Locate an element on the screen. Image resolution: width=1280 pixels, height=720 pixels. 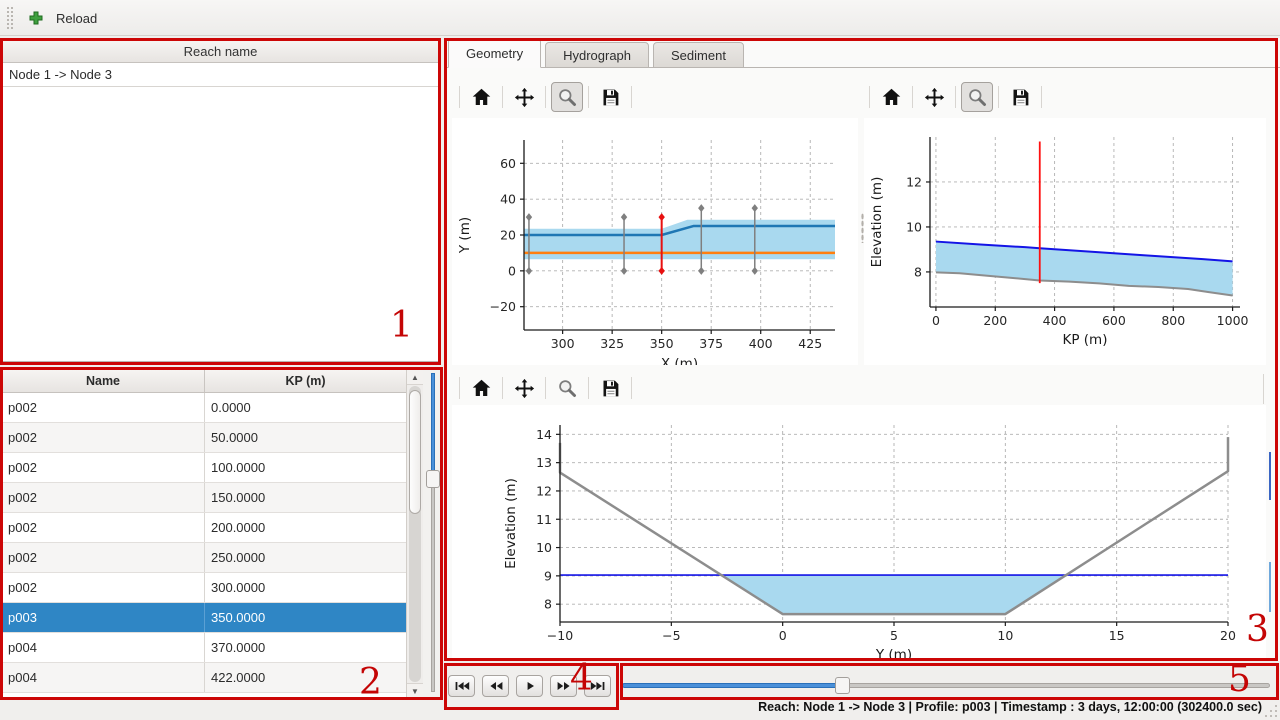
cell-kp: 370.0000 is located at coordinates (238, 647).